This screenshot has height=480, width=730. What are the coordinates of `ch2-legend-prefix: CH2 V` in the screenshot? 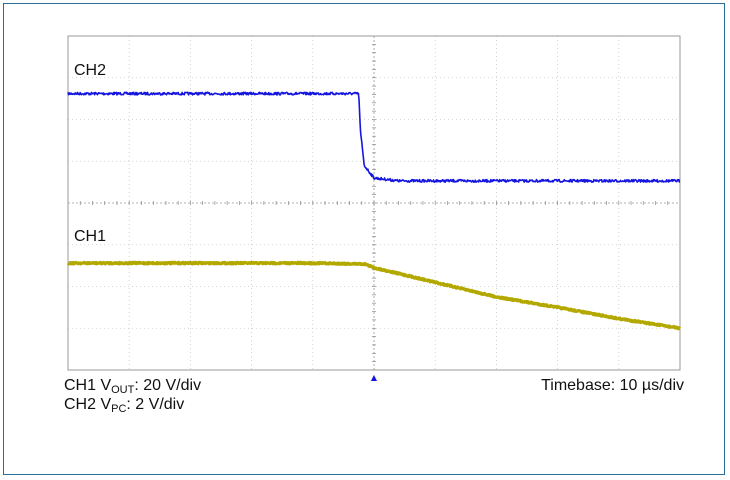 It's located at (88, 404).